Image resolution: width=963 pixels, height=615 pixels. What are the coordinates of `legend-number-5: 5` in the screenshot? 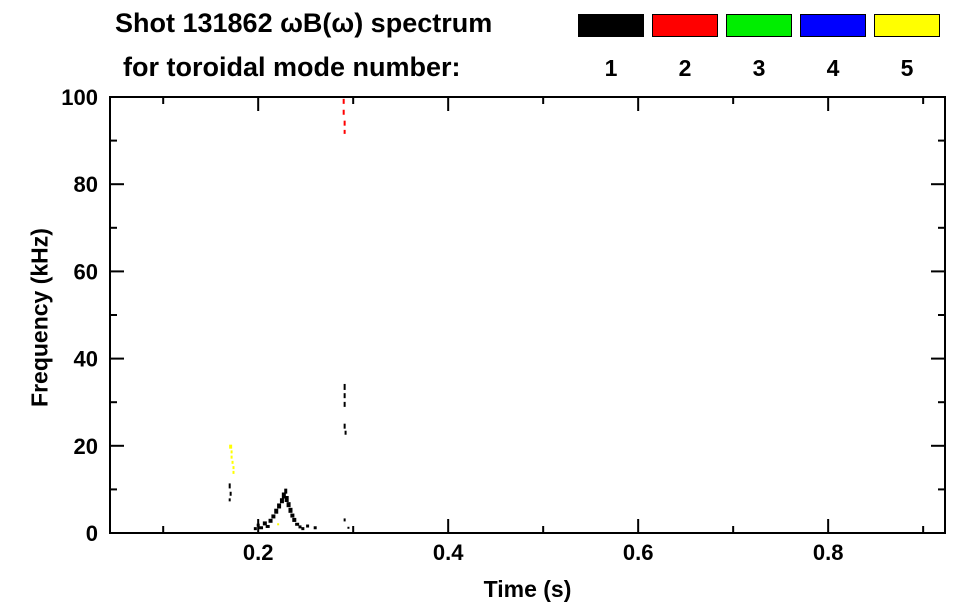 It's located at (907, 68).